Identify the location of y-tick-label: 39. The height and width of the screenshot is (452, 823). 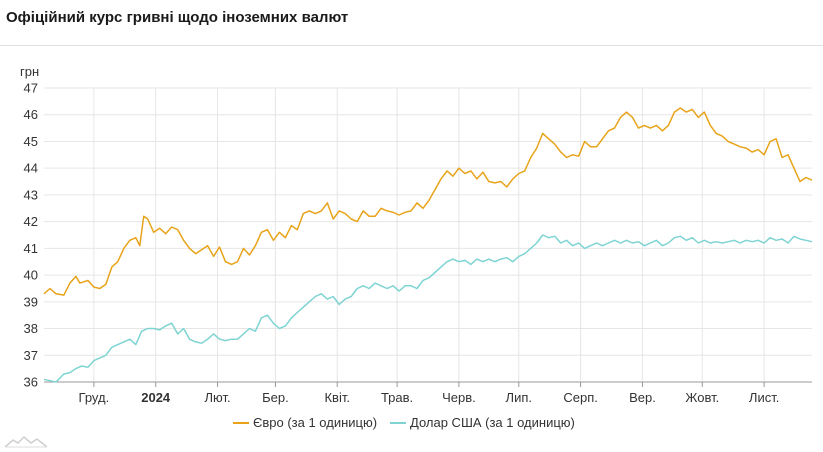
(31, 301).